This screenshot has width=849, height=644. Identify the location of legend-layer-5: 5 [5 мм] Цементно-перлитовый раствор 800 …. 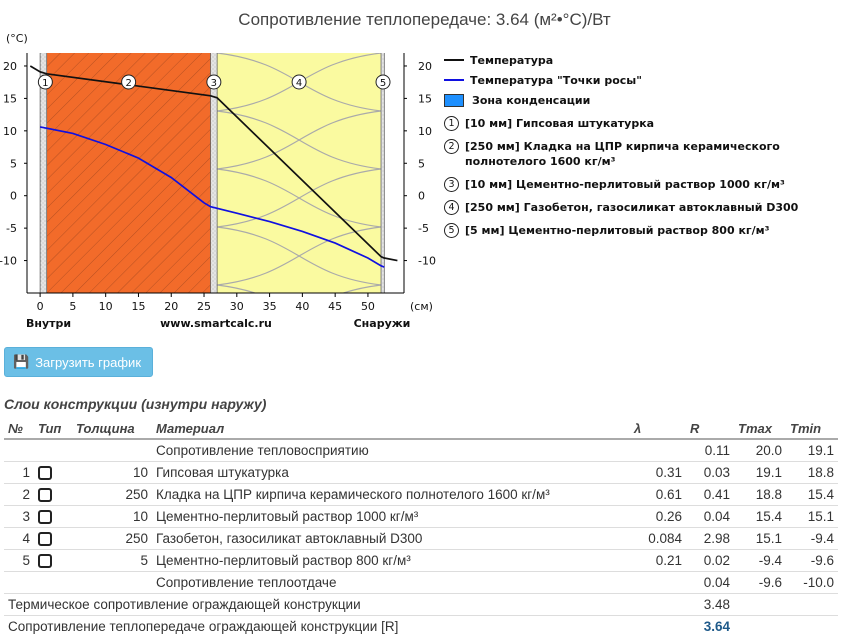
(624, 230).